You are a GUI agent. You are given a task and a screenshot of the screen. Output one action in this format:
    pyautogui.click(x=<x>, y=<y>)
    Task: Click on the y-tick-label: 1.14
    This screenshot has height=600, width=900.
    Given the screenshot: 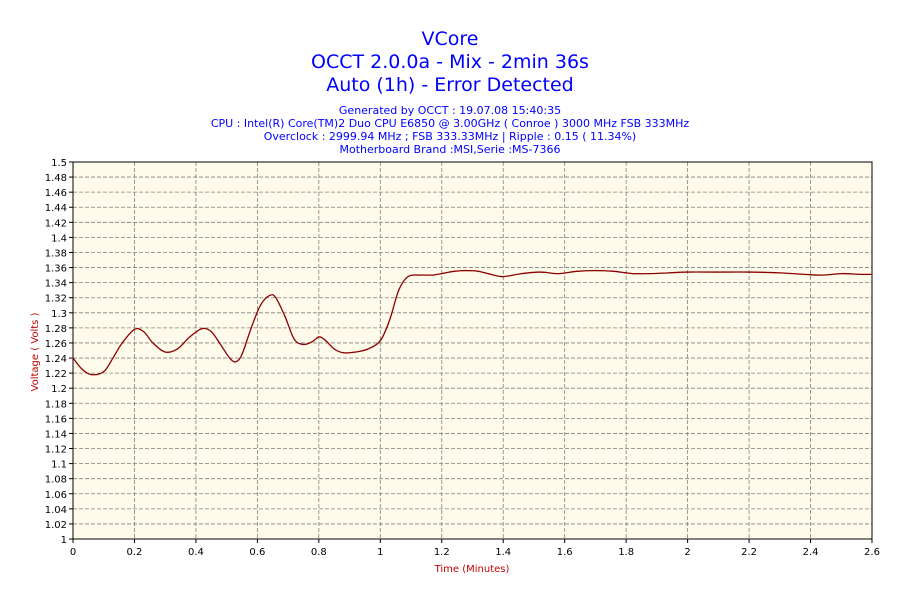 What is the action you would take?
    pyautogui.click(x=56, y=434)
    